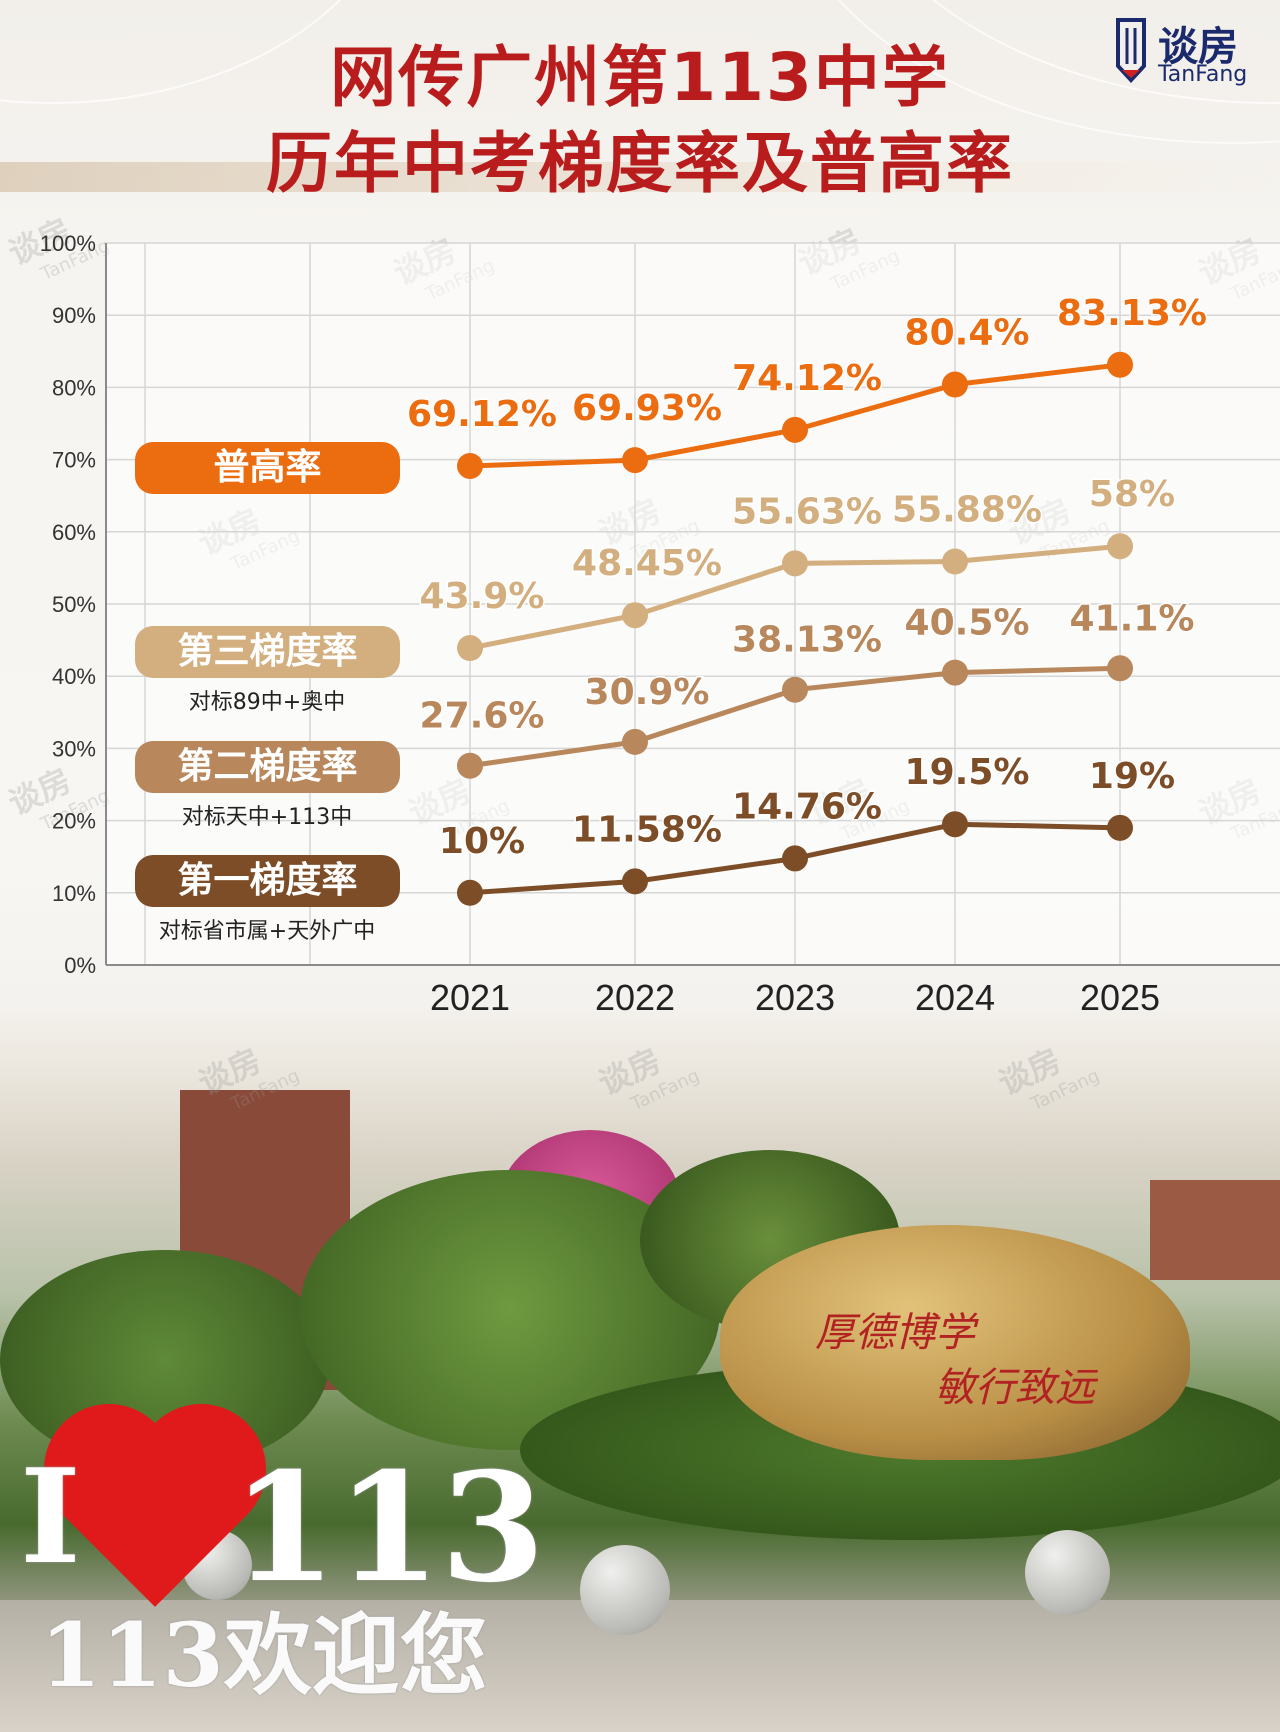  What do you see at coordinates (267, 468) in the screenshot?
I see `legend-pill-pugao: 普高率` at bounding box center [267, 468].